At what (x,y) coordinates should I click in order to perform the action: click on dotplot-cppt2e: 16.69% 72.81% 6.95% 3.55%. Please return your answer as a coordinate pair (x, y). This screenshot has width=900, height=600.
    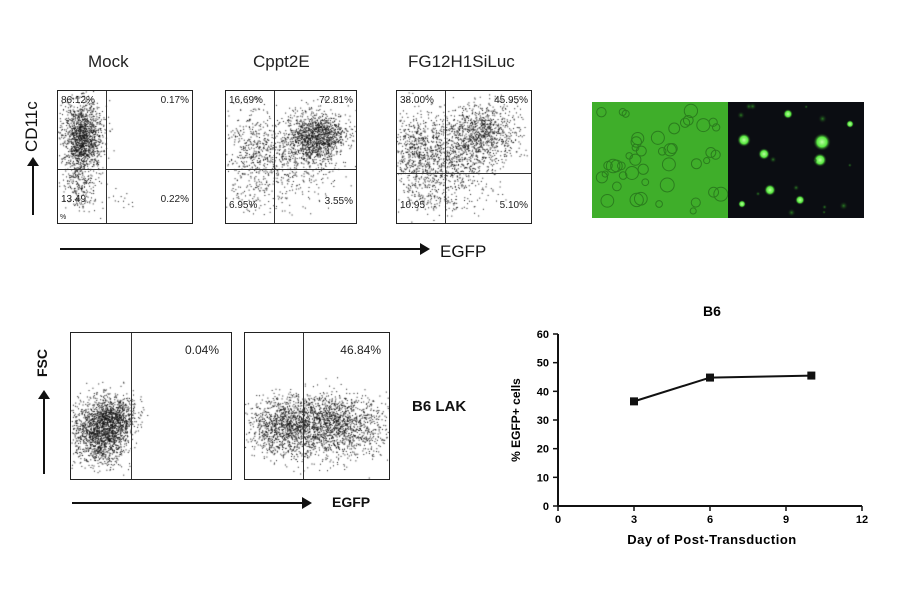
    Looking at the image, I should click on (291, 157).